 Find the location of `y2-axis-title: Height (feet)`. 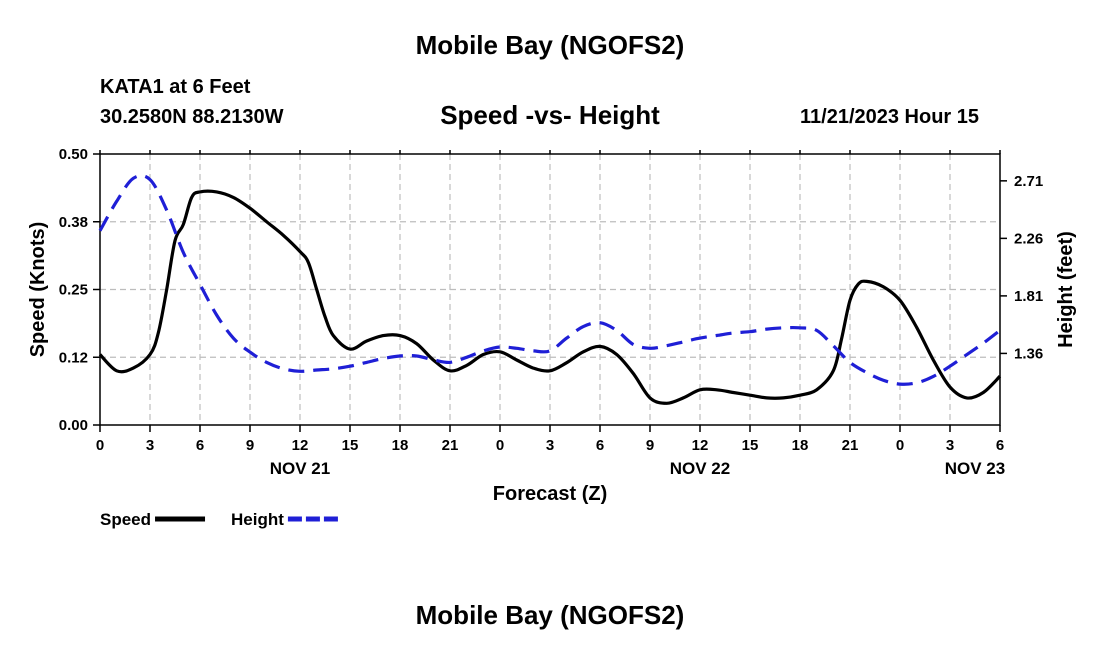

y2-axis-title: Height (feet) is located at coordinates (1066, 289).